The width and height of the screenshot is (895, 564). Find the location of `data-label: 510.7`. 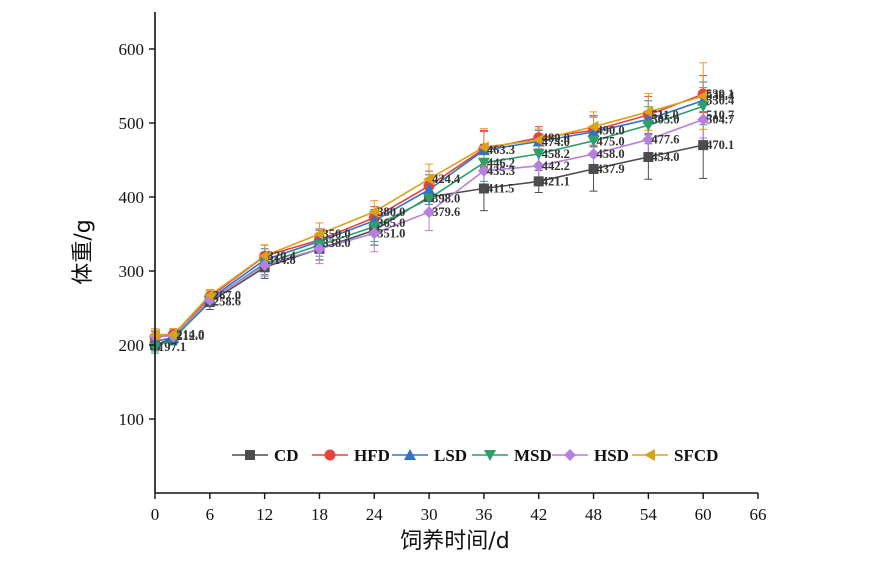

data-label: 510.7 is located at coordinates (720, 115).